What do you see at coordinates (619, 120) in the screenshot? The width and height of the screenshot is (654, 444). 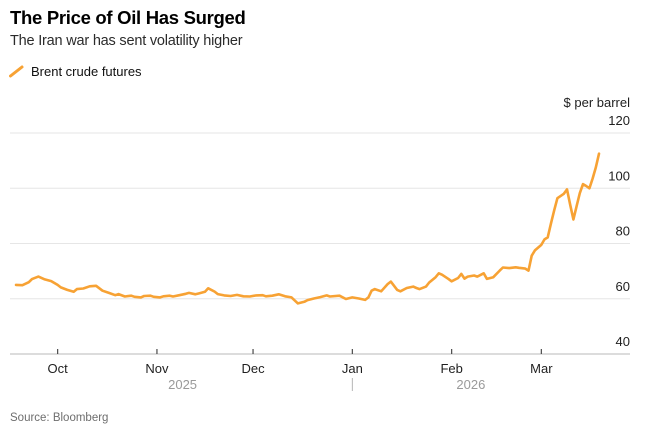 I see `y-tick-label: 120` at bounding box center [619, 120].